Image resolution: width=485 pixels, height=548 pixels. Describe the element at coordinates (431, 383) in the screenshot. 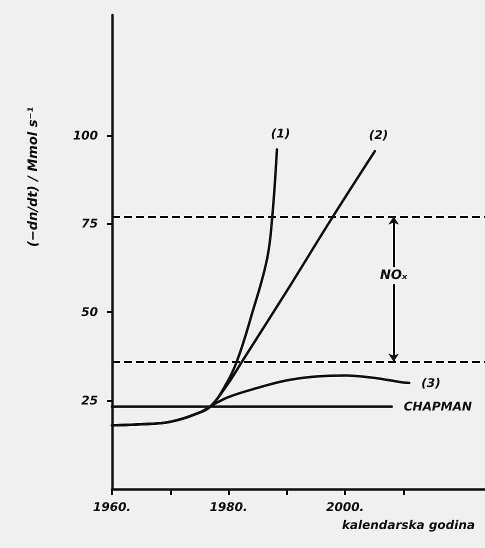

I see `series-label: (3)` at that location.